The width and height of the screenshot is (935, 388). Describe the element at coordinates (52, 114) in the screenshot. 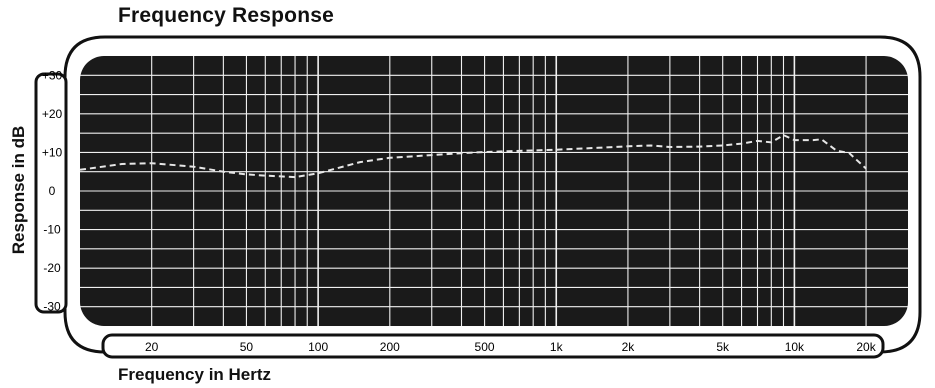

I see `y-tick-label: +20` at that location.